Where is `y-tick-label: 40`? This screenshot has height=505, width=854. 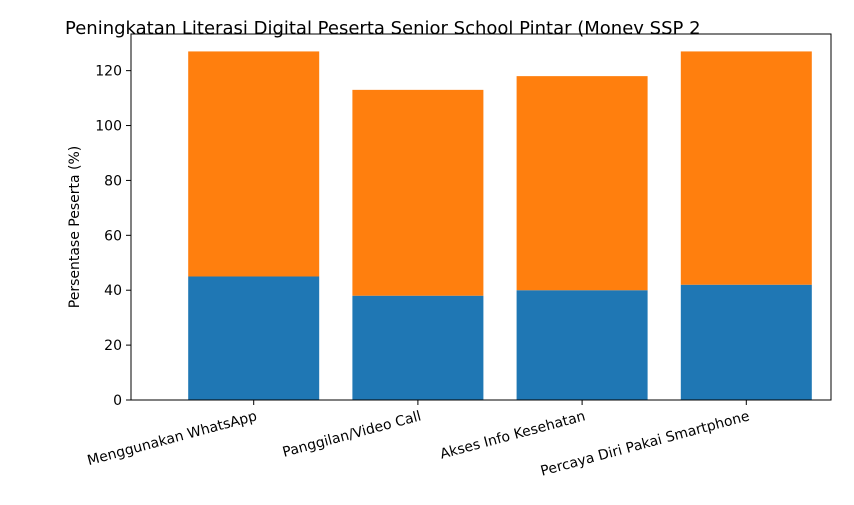 y-tick-label: 40 is located at coordinates (113, 291).